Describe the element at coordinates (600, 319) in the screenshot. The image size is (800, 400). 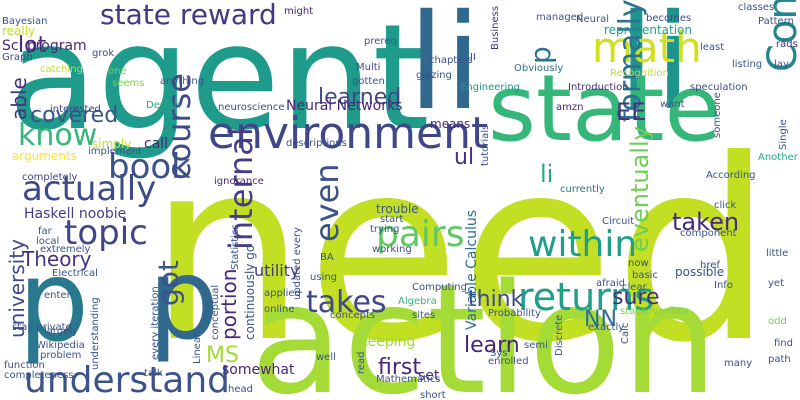
I see `word-40: NN` at that location.